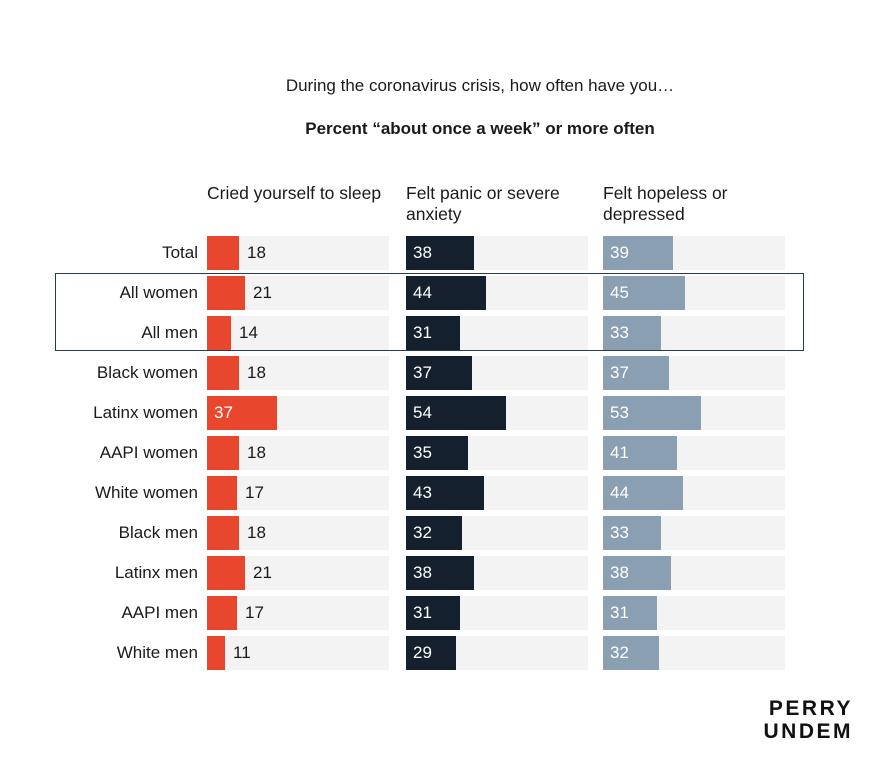  Describe the element at coordinates (810, 708) in the screenshot. I see `logo-line-1: PERRY` at that location.